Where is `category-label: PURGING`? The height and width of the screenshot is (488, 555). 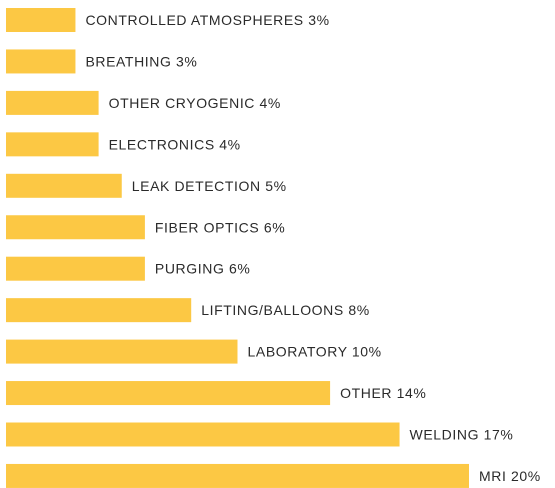
category-label: PURGING is located at coordinates (190, 268).